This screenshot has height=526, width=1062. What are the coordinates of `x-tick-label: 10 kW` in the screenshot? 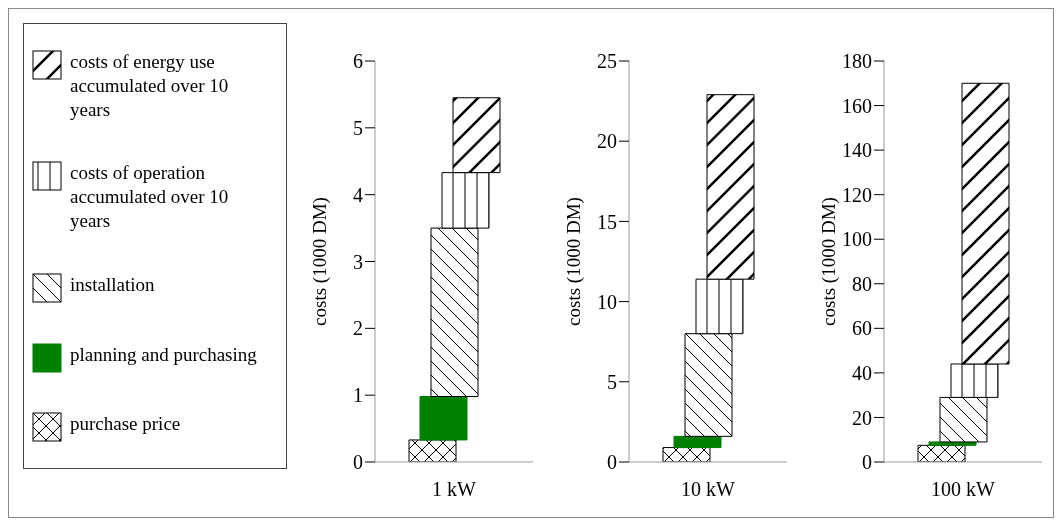 It's located at (708, 489).